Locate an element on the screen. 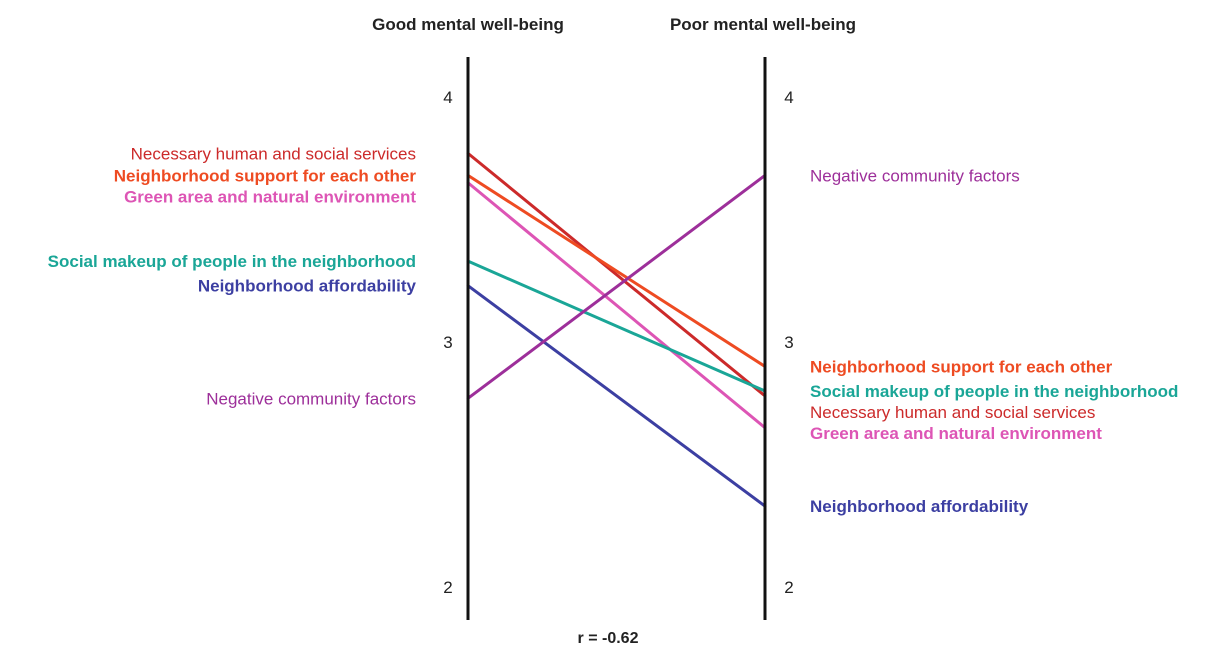 The image size is (1216, 648). right-label-neighborhood-support-for-each-other: Neighborhood support for each other is located at coordinates (961, 367).